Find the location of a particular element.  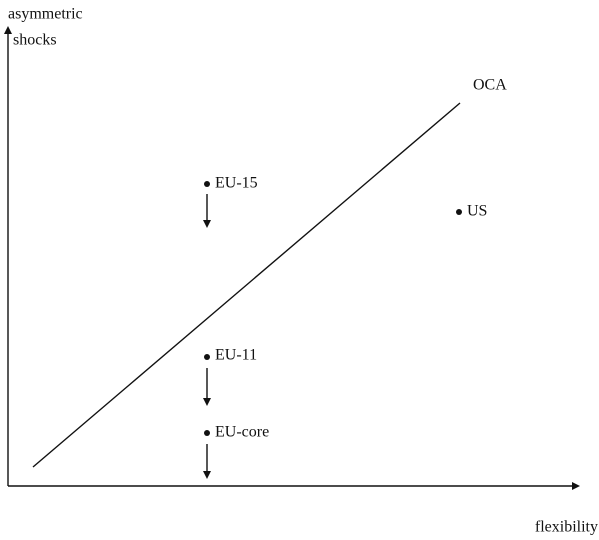

x-axis-label: flexibility is located at coordinates (566, 527).